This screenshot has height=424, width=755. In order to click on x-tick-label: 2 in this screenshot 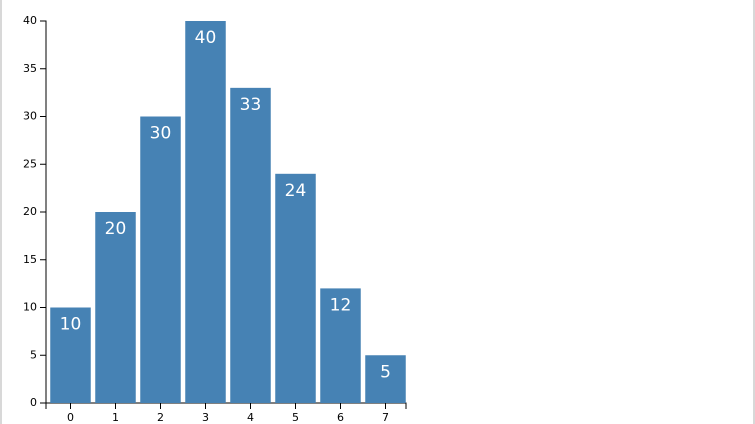, I will do `click(160, 417)`.